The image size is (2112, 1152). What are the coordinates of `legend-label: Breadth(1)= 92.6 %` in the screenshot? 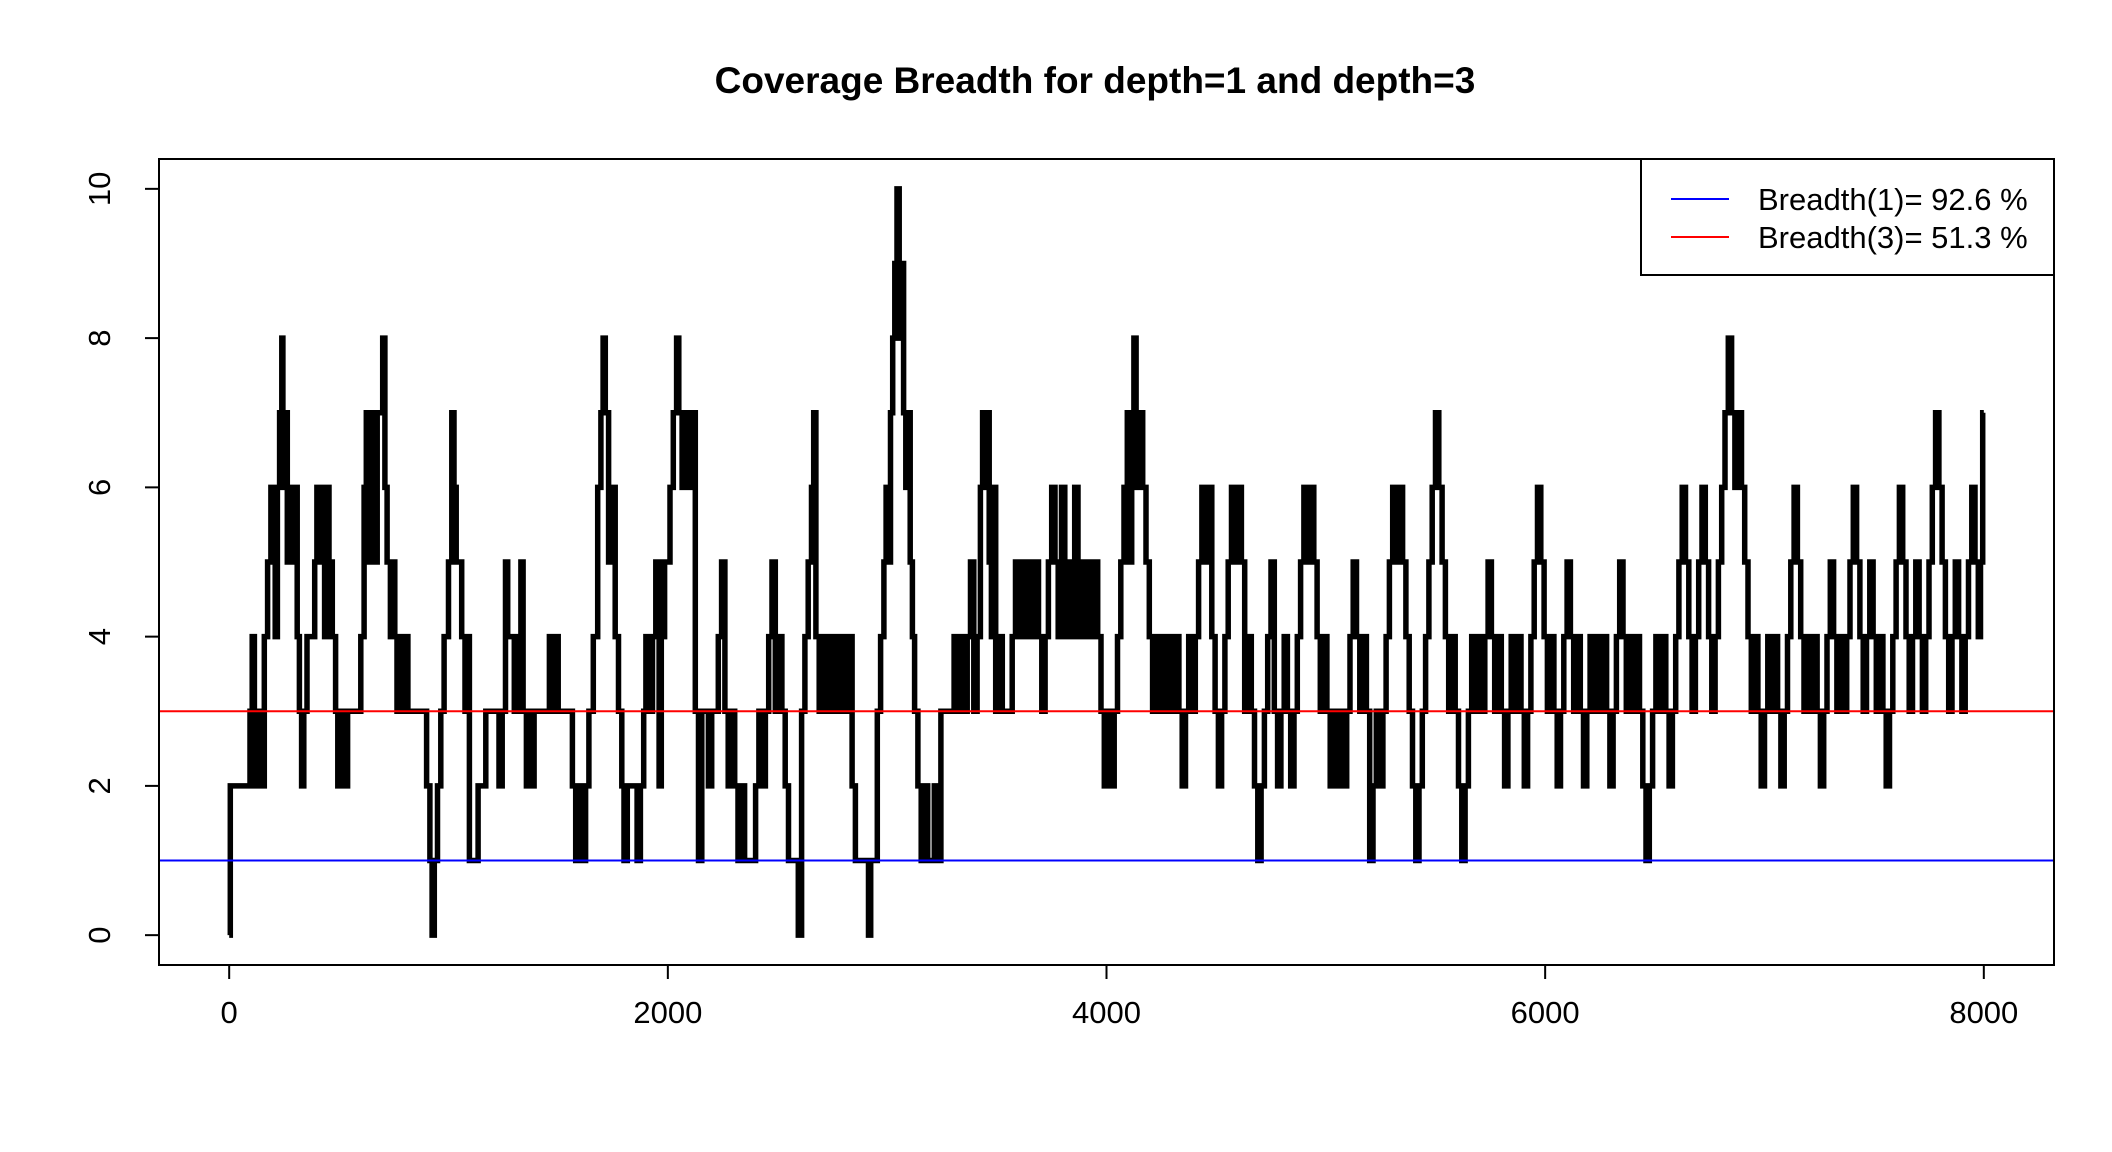 It's located at (1893, 199).